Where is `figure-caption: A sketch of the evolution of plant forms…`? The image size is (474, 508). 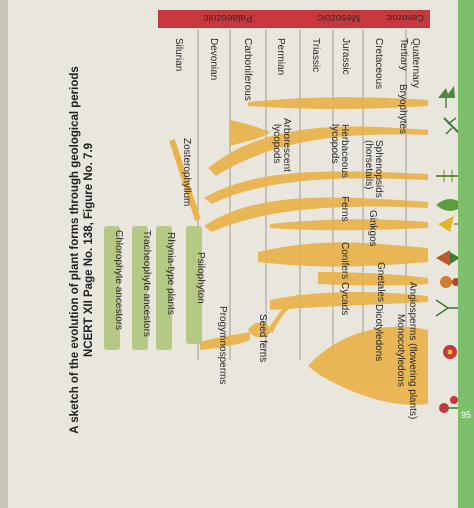 figure-caption: A sketch of the evolution of plant forms… is located at coordinates (82, 250).